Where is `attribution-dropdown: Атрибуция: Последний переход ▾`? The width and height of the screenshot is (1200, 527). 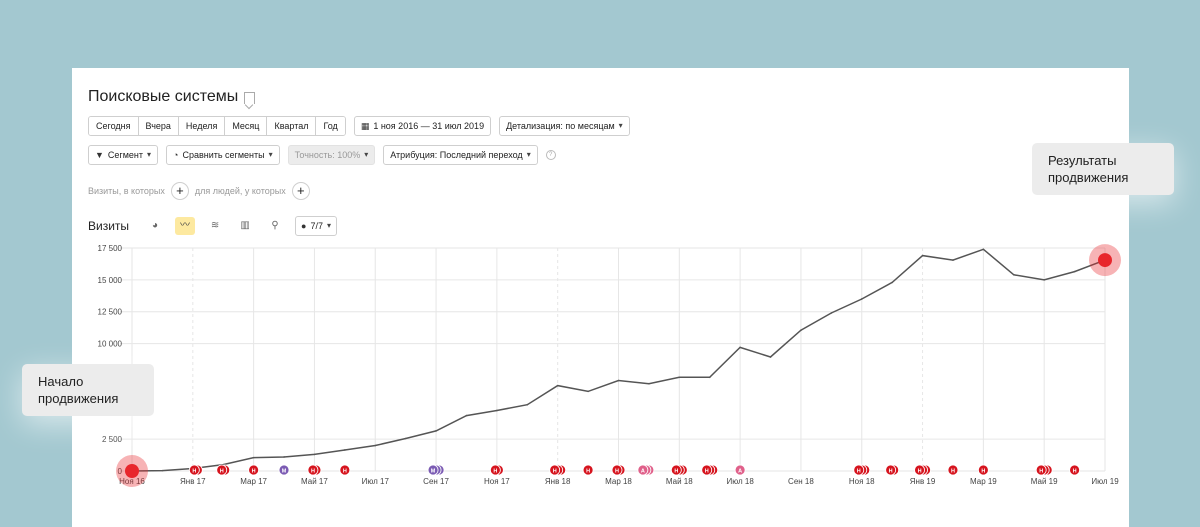
attribution-dropdown: Атрибуция: Последний переход ▾ is located at coordinates (460, 155).